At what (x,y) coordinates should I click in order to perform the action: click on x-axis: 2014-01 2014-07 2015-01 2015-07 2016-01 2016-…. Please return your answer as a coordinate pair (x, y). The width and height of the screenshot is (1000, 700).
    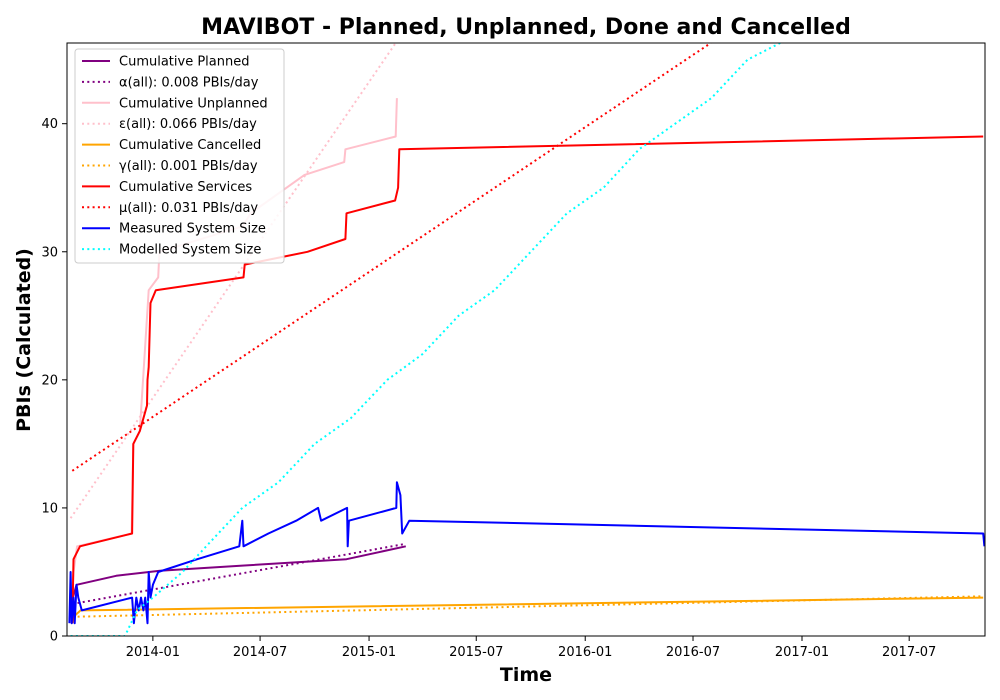
    Looking at the image, I should click on (531, 648).